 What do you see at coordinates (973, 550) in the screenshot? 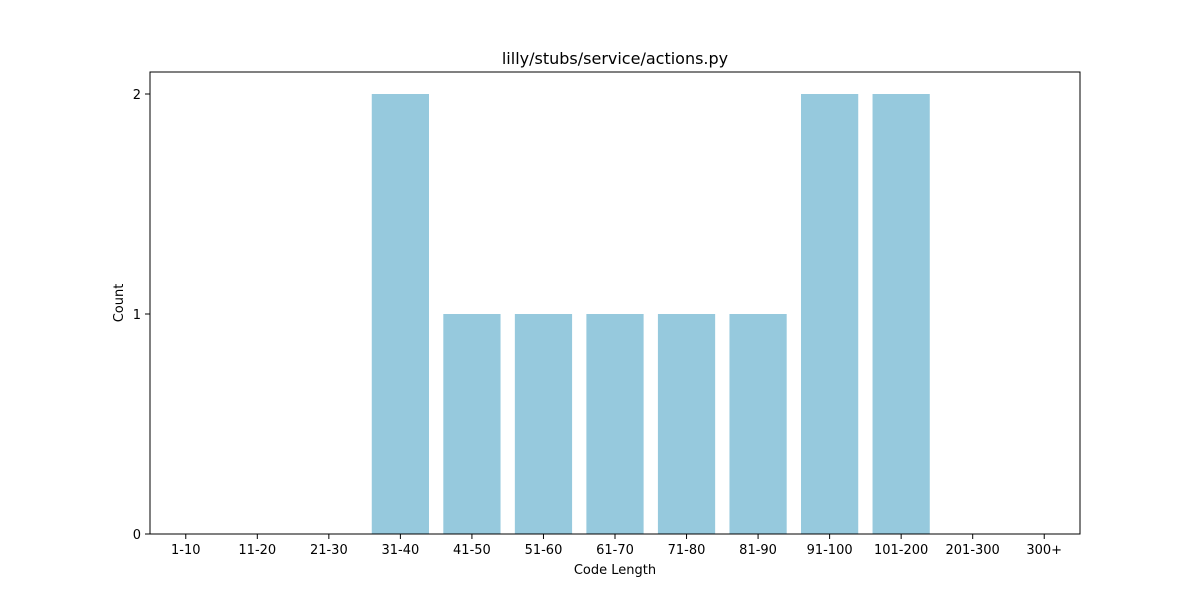
I see `x-tick-label: 201-300` at bounding box center [973, 550].